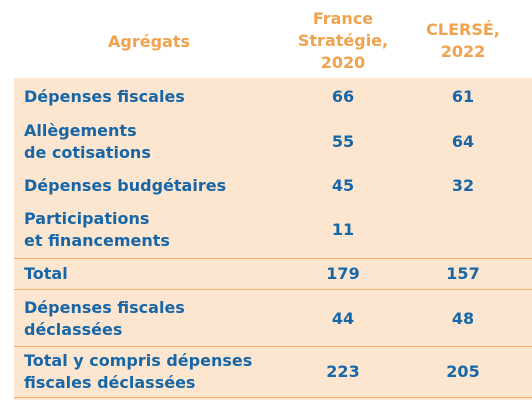  I want to click on row-value-france-strategie: 179, so click(343, 273).